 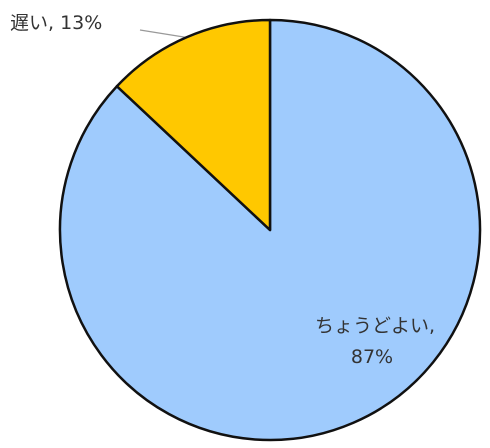 I want to click on value-label: 87%, so click(x=372, y=357).